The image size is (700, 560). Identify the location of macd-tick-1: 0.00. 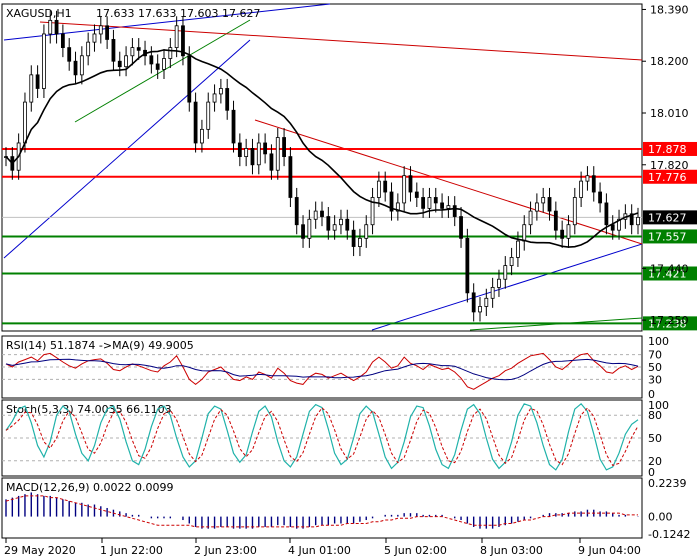
(660, 517).